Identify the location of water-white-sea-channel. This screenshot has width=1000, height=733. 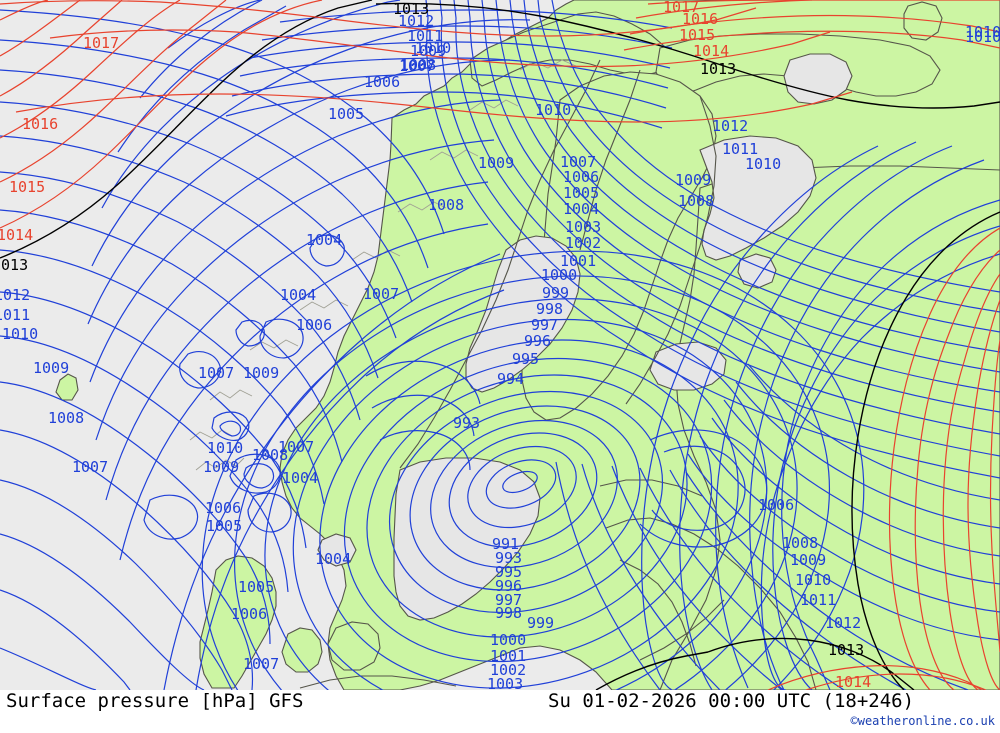
(818, 79).